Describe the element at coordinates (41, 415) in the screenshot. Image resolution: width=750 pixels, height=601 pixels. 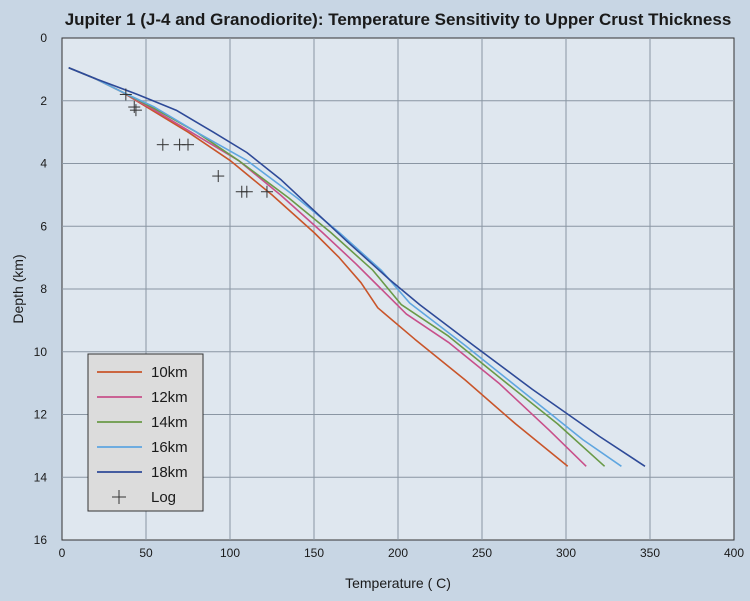
I see `y-tick-label: 12` at that location.